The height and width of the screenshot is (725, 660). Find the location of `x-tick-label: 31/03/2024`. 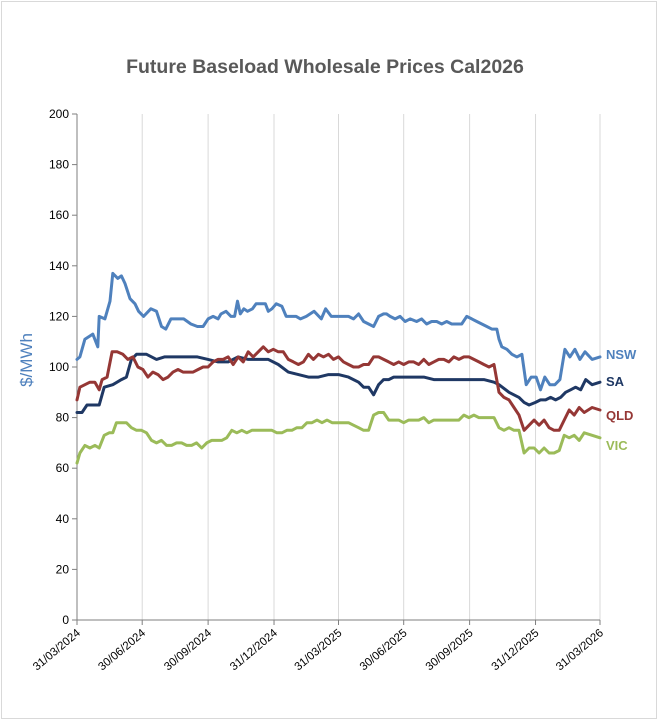

x-tick-label: 31/03/2024 is located at coordinates (57, 650).